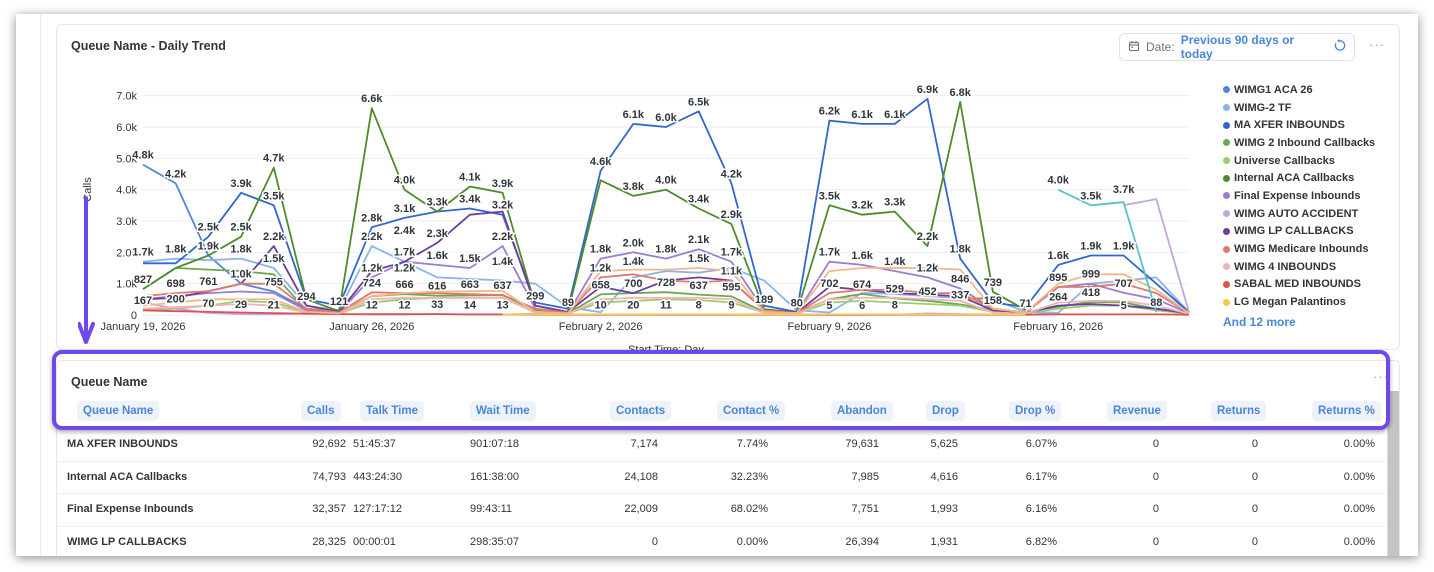  Describe the element at coordinates (126, 191) in the screenshot. I see `y-tick-label: 4.0k` at that location.